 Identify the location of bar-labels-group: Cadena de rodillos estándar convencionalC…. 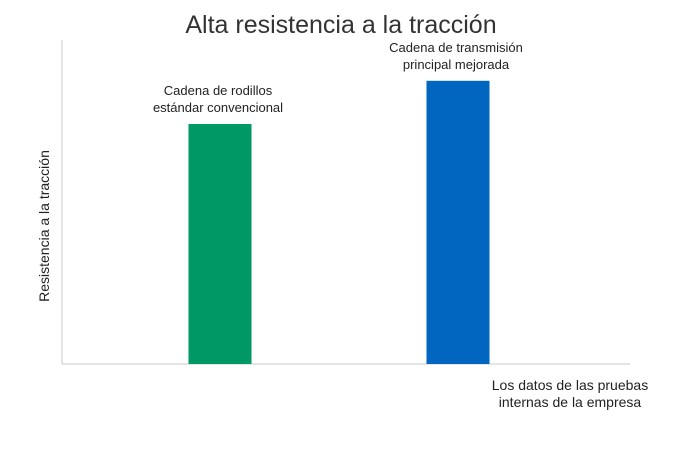
(338, 77).